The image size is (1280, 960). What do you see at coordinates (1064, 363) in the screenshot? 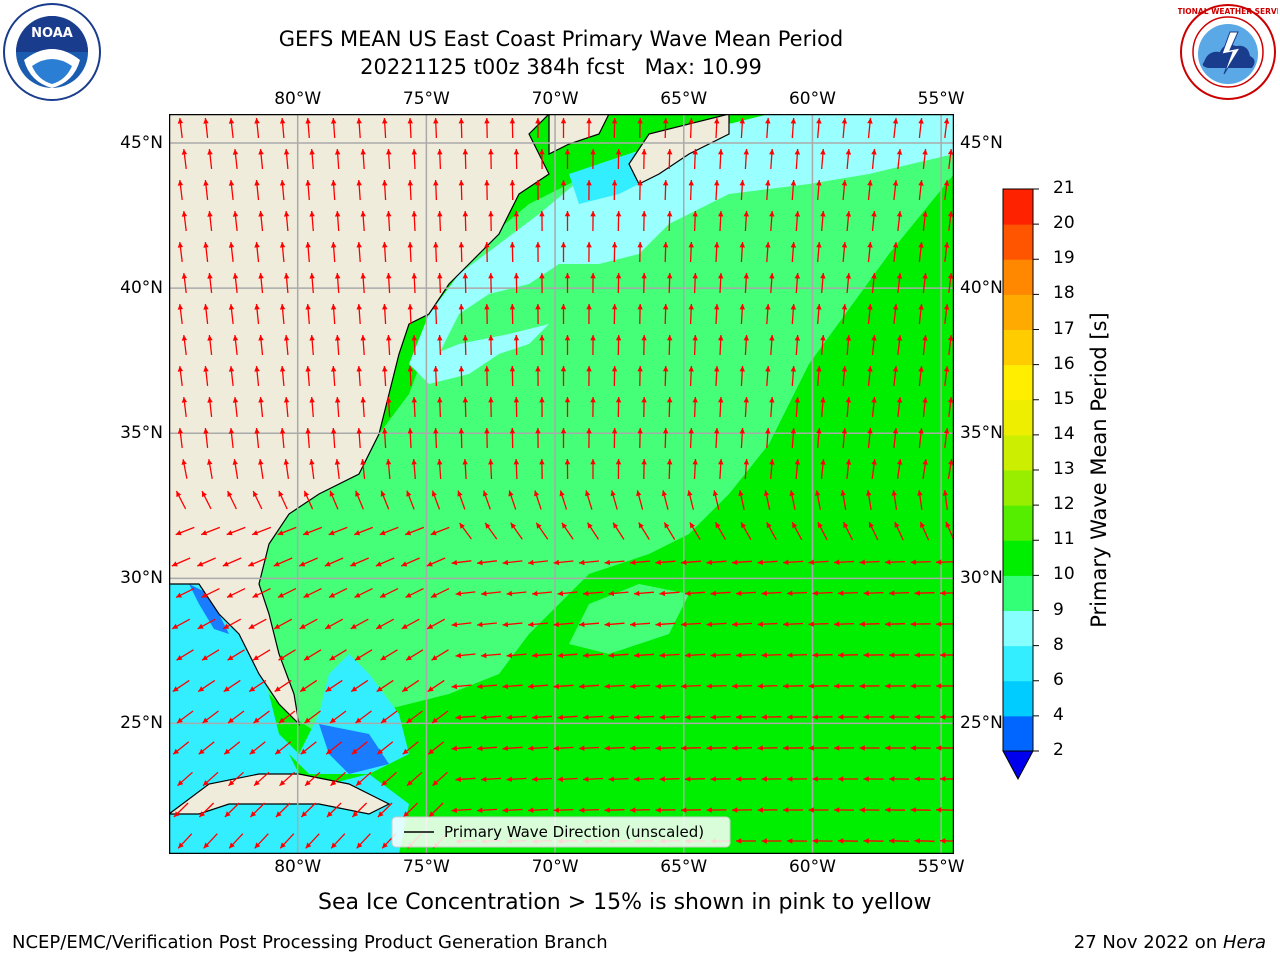
I see `colorbar-level-label: 16` at bounding box center [1064, 363].